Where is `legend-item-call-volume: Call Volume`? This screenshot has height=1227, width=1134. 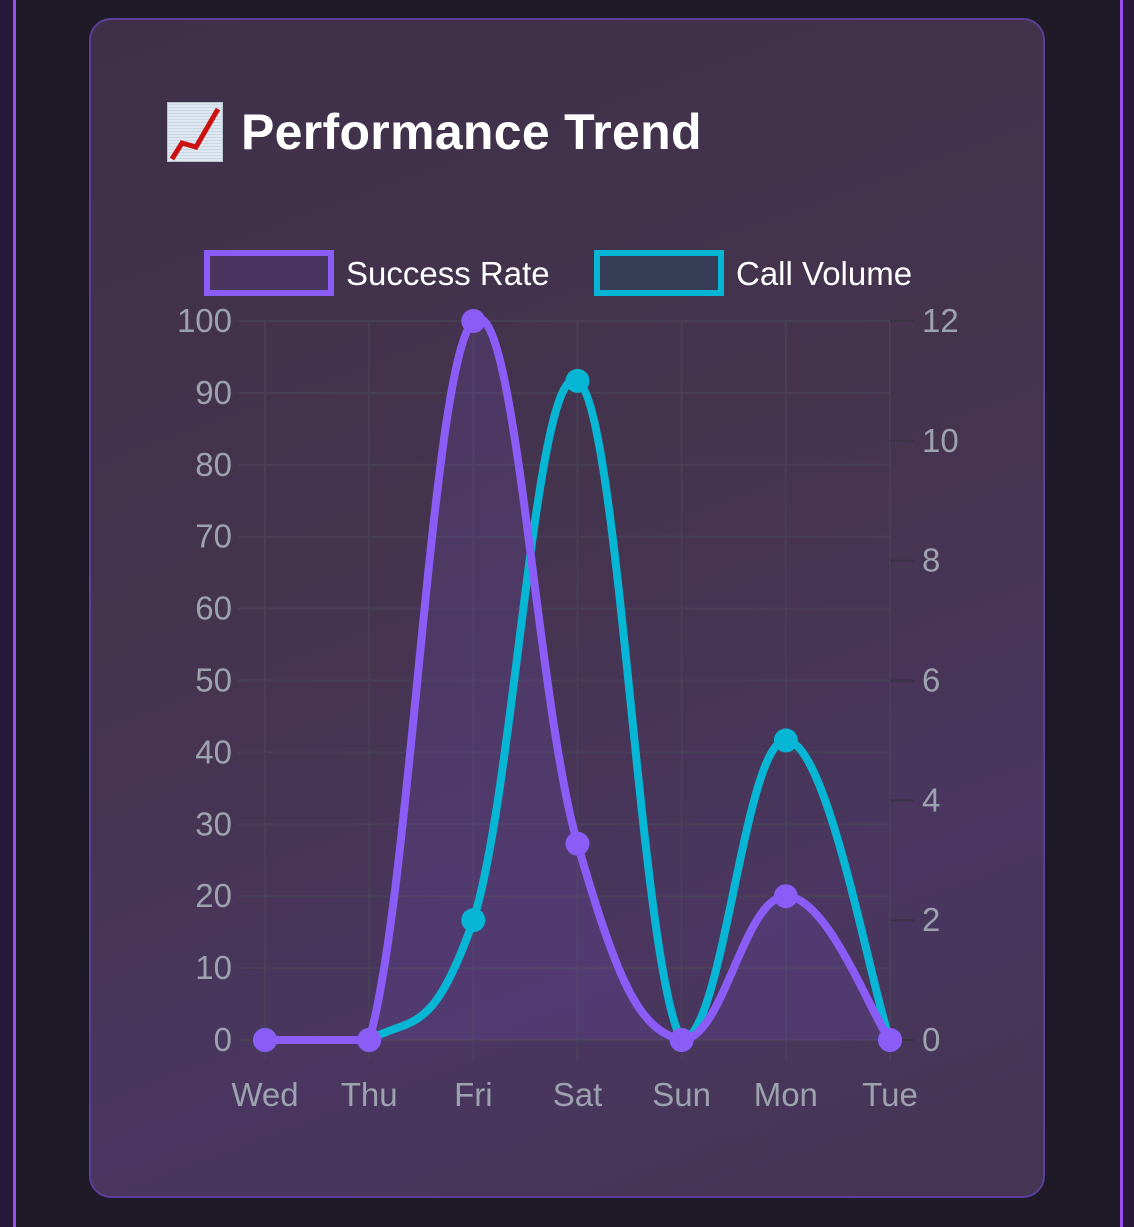 legend-item-call-volume: Call Volume is located at coordinates (753, 273).